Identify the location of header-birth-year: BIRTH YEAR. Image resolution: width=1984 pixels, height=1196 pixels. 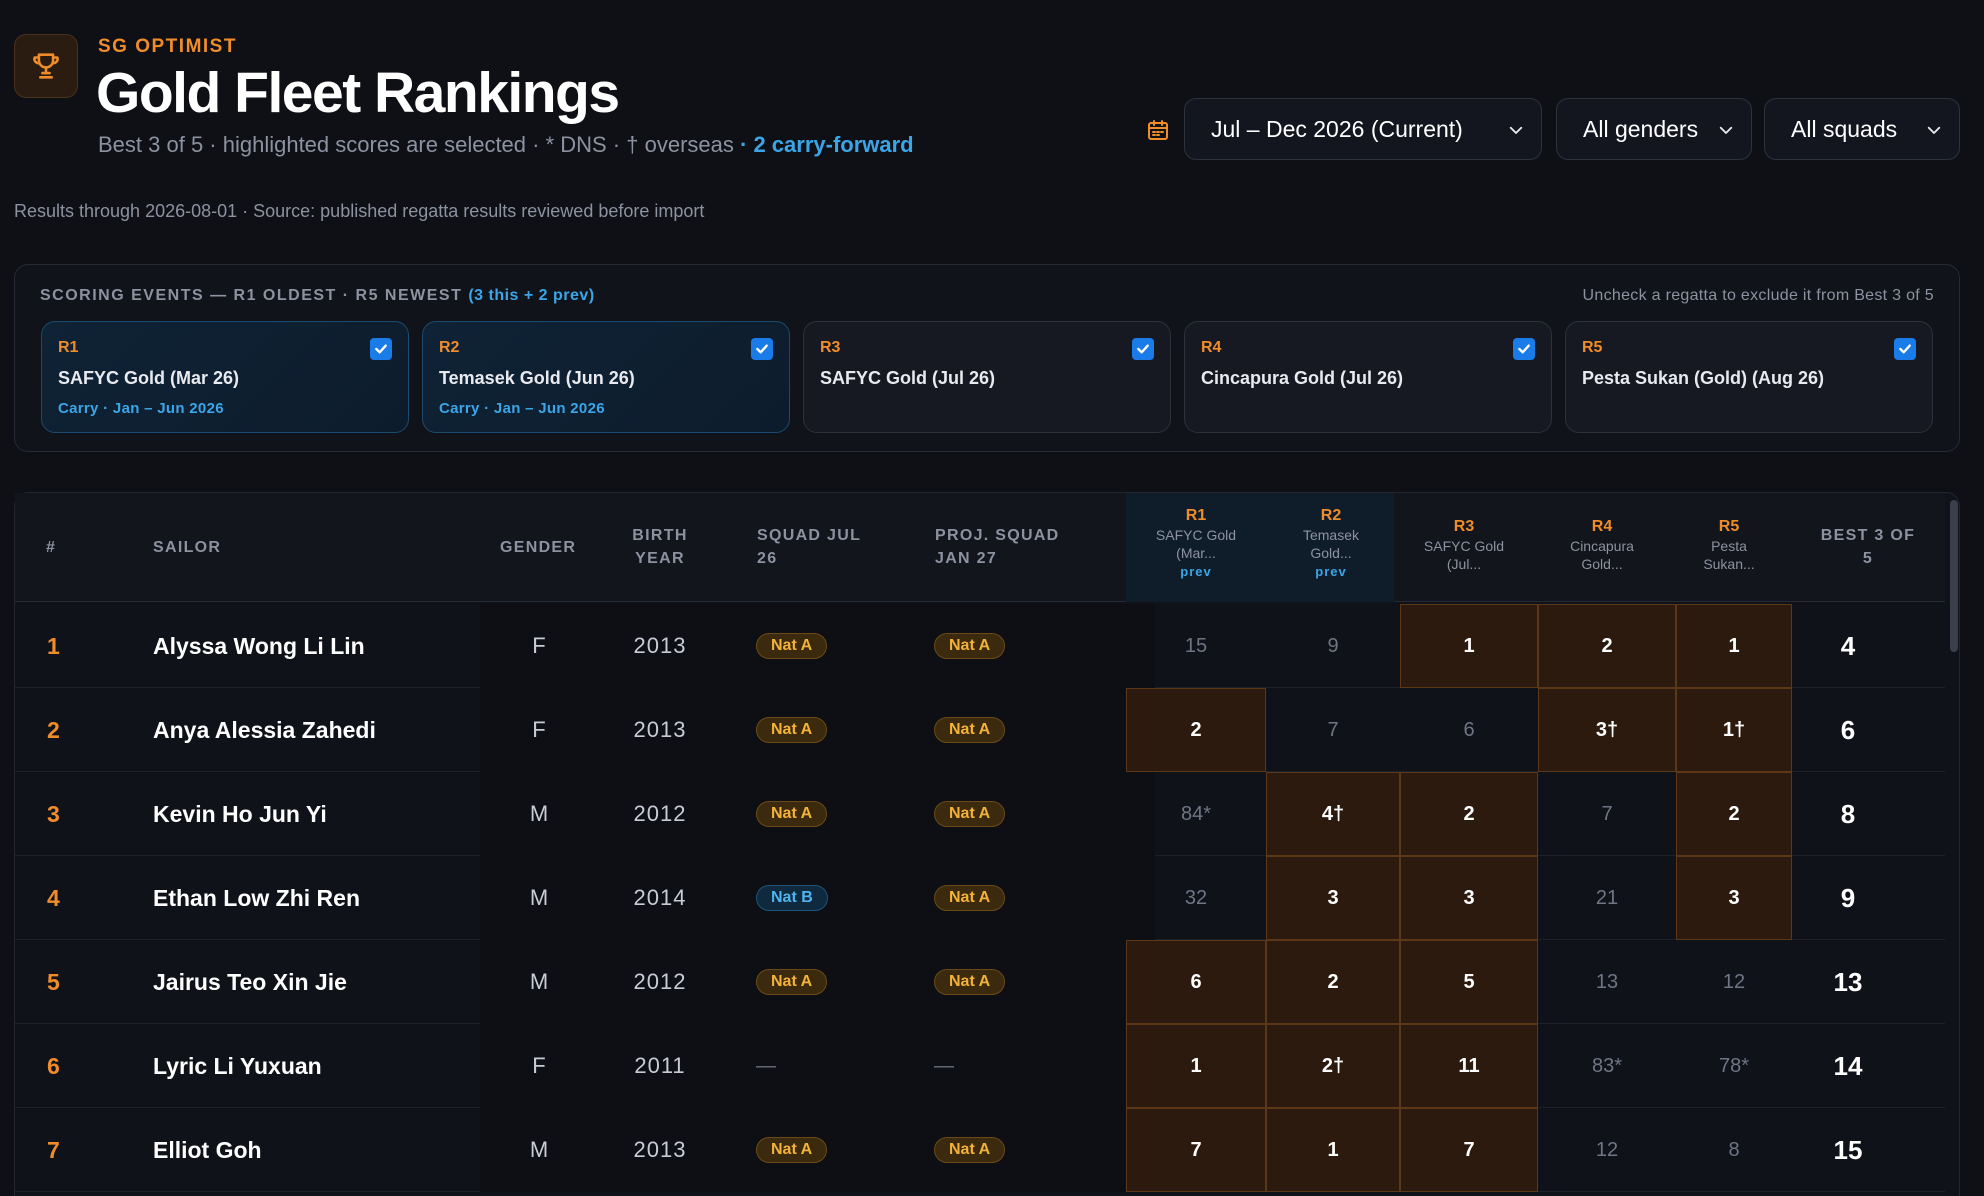
(660, 547).